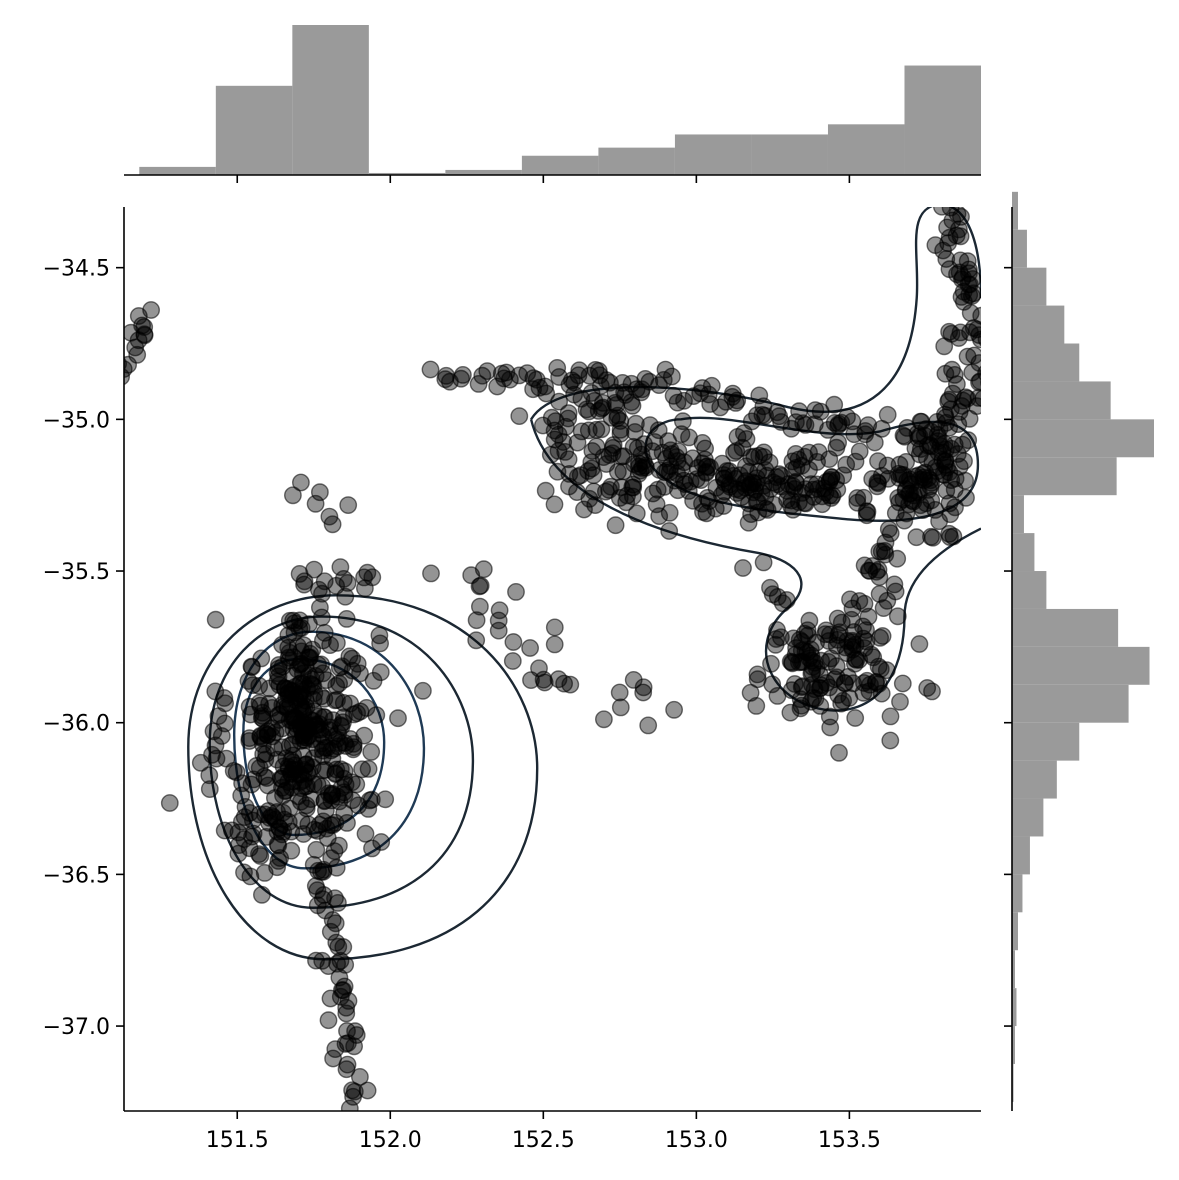  I want to click on y-tick-label: −36.0, so click(76, 724).